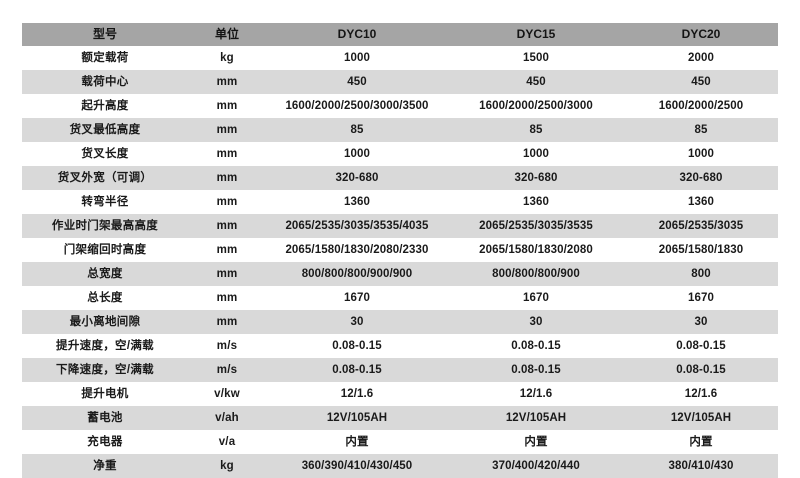 The height and width of the screenshot is (478, 800). What do you see at coordinates (701, 178) in the screenshot?
I see `cell-dyc20: 320-680` at bounding box center [701, 178].